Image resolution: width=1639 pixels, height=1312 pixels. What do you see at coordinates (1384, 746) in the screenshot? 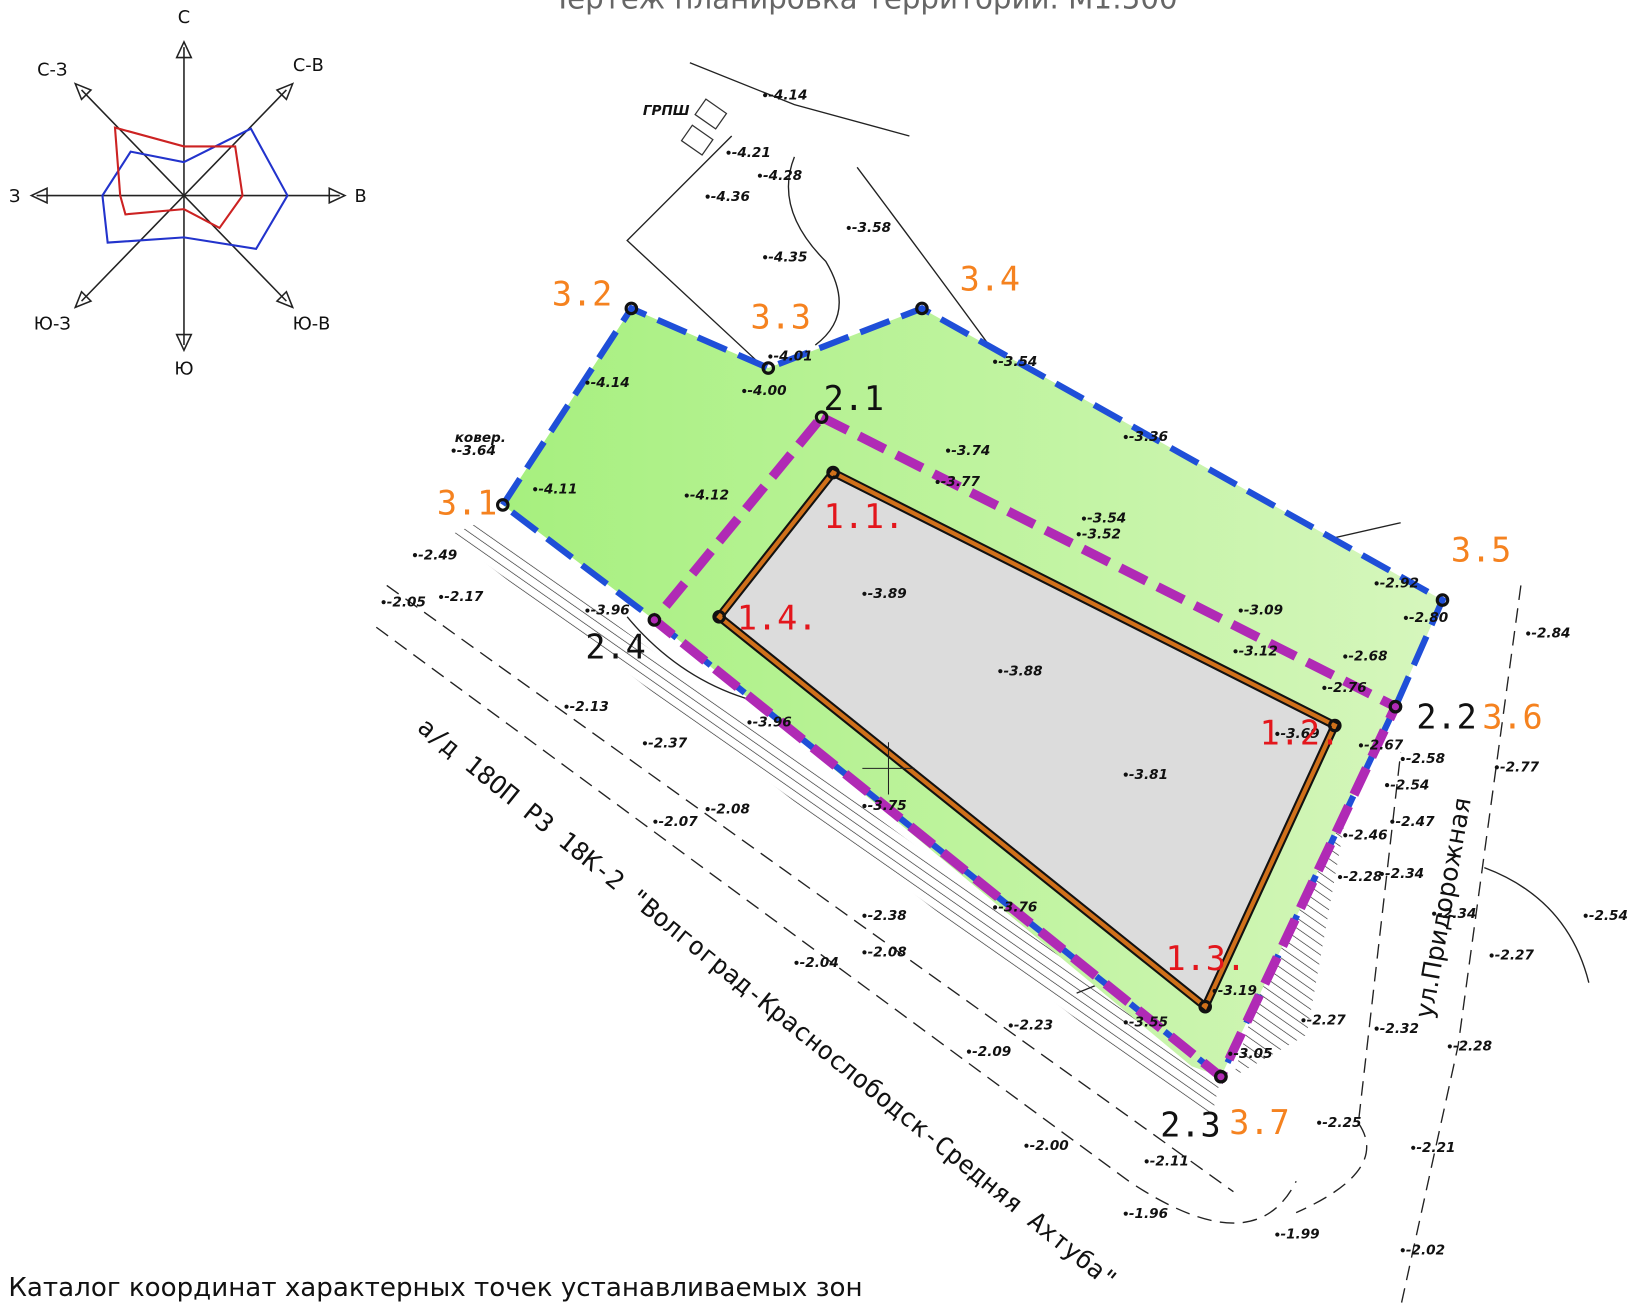
I see `elevation: -2.67` at bounding box center [1384, 746].